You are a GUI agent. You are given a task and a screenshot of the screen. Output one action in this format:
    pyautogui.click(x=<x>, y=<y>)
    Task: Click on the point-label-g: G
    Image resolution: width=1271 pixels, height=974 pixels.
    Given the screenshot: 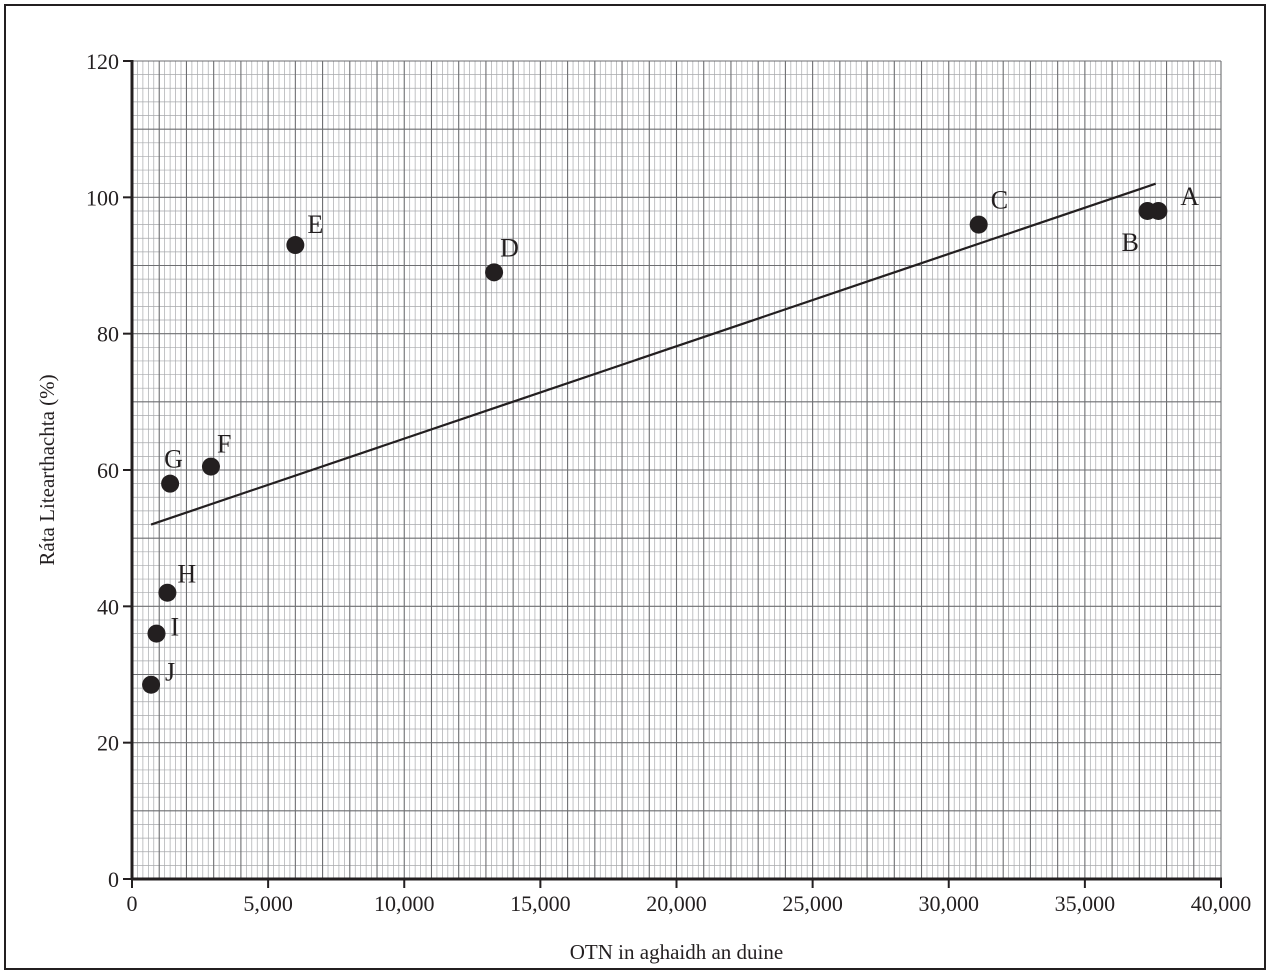 What is the action you would take?
    pyautogui.click(x=173, y=459)
    